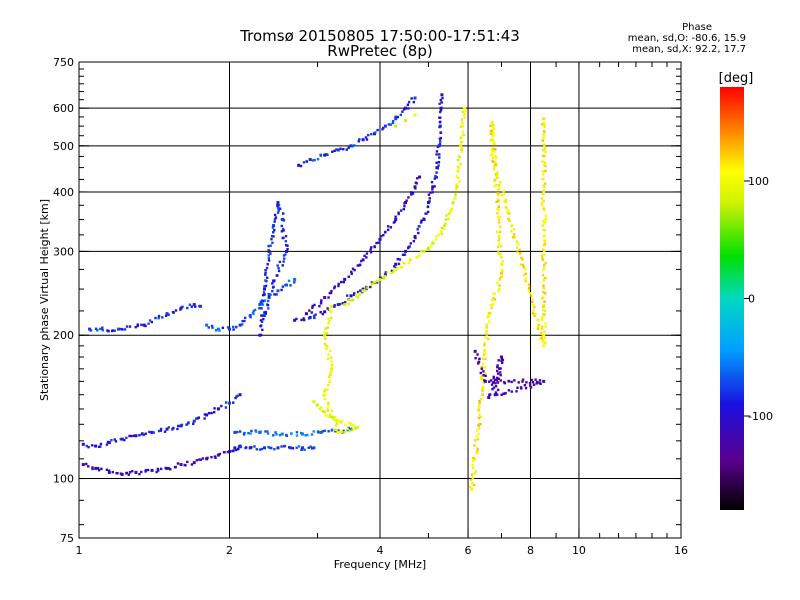 The height and width of the screenshot is (600, 800). What do you see at coordinates (63, 335) in the screenshot?
I see `y-tick-label: 200` at bounding box center [63, 335].